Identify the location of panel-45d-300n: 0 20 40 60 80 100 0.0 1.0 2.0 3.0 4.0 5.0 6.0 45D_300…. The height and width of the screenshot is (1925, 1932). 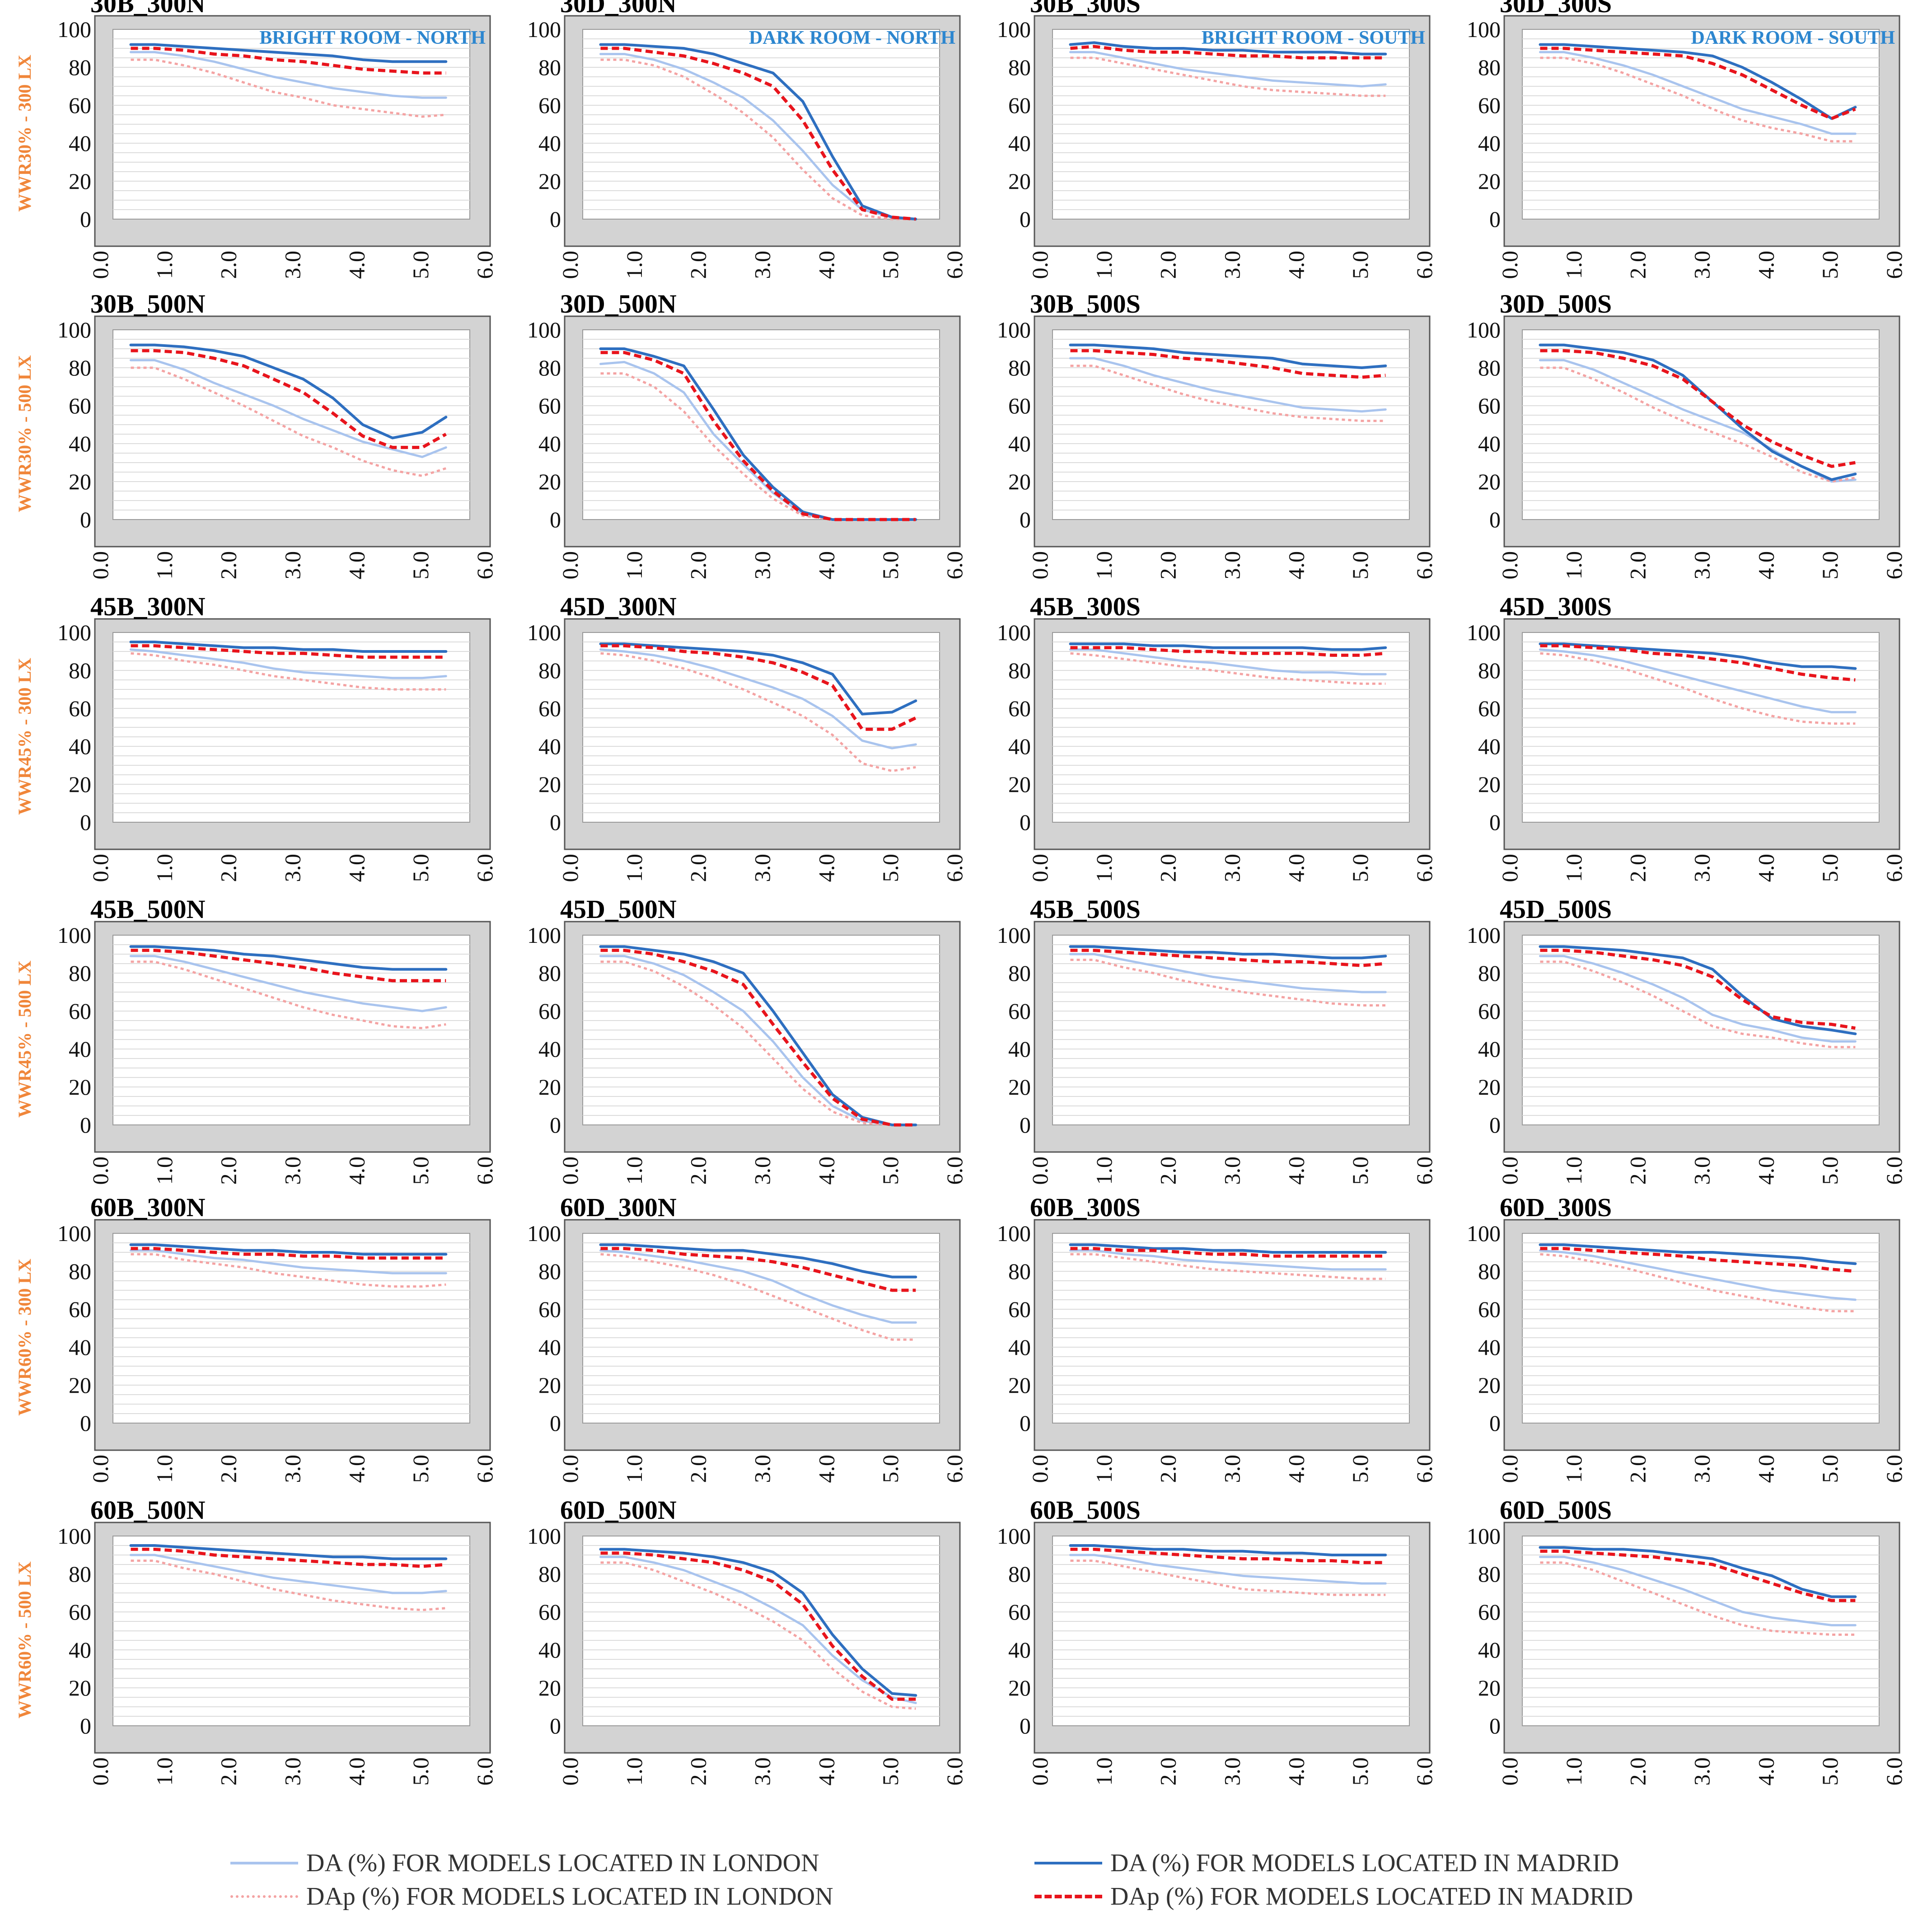
(747, 737).